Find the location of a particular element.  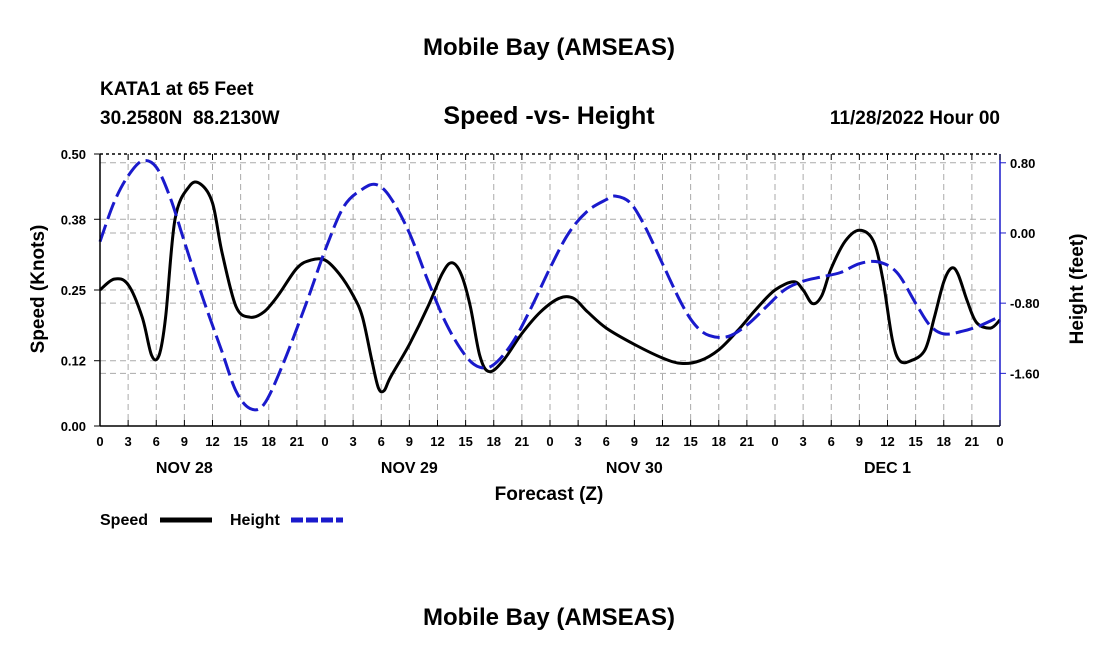

y-right-tick-label: -0.80 is located at coordinates (1025, 303).